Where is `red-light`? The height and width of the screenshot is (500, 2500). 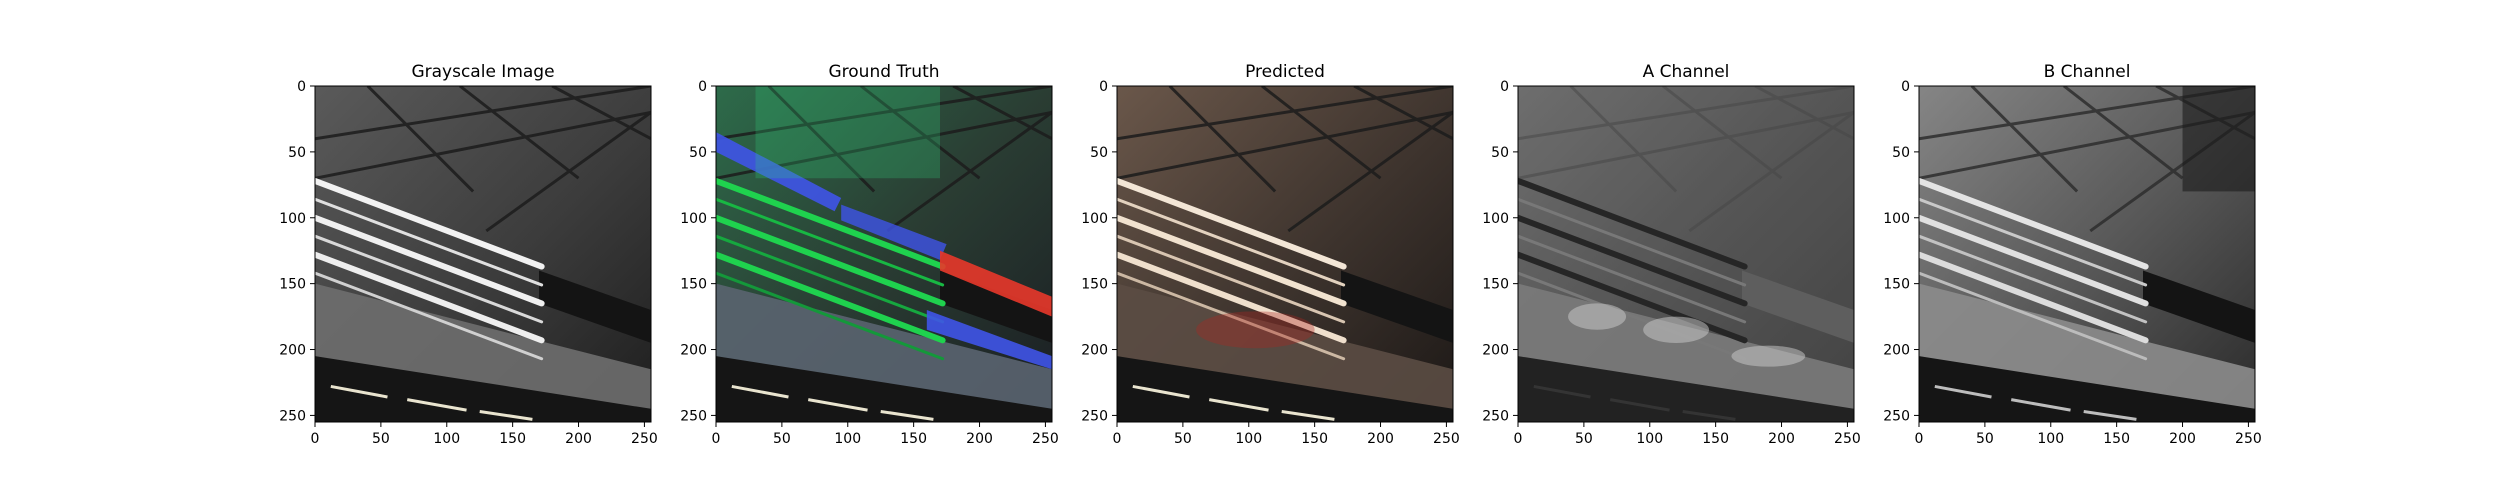
red-light is located at coordinates (996, 283).